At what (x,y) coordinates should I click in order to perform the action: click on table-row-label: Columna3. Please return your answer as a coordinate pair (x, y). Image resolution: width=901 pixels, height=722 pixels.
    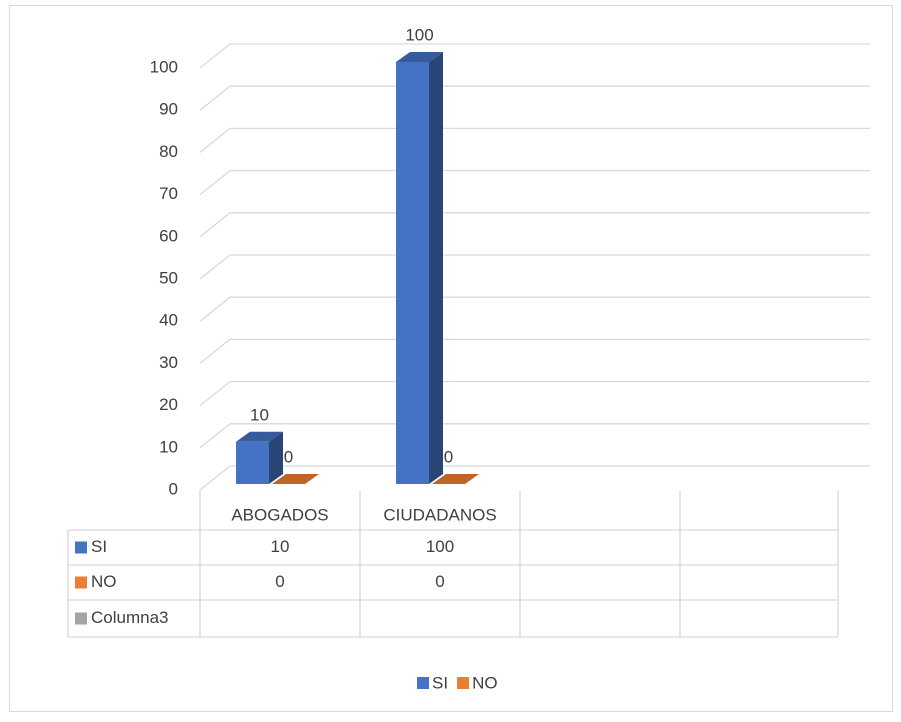
    Looking at the image, I should click on (130, 617).